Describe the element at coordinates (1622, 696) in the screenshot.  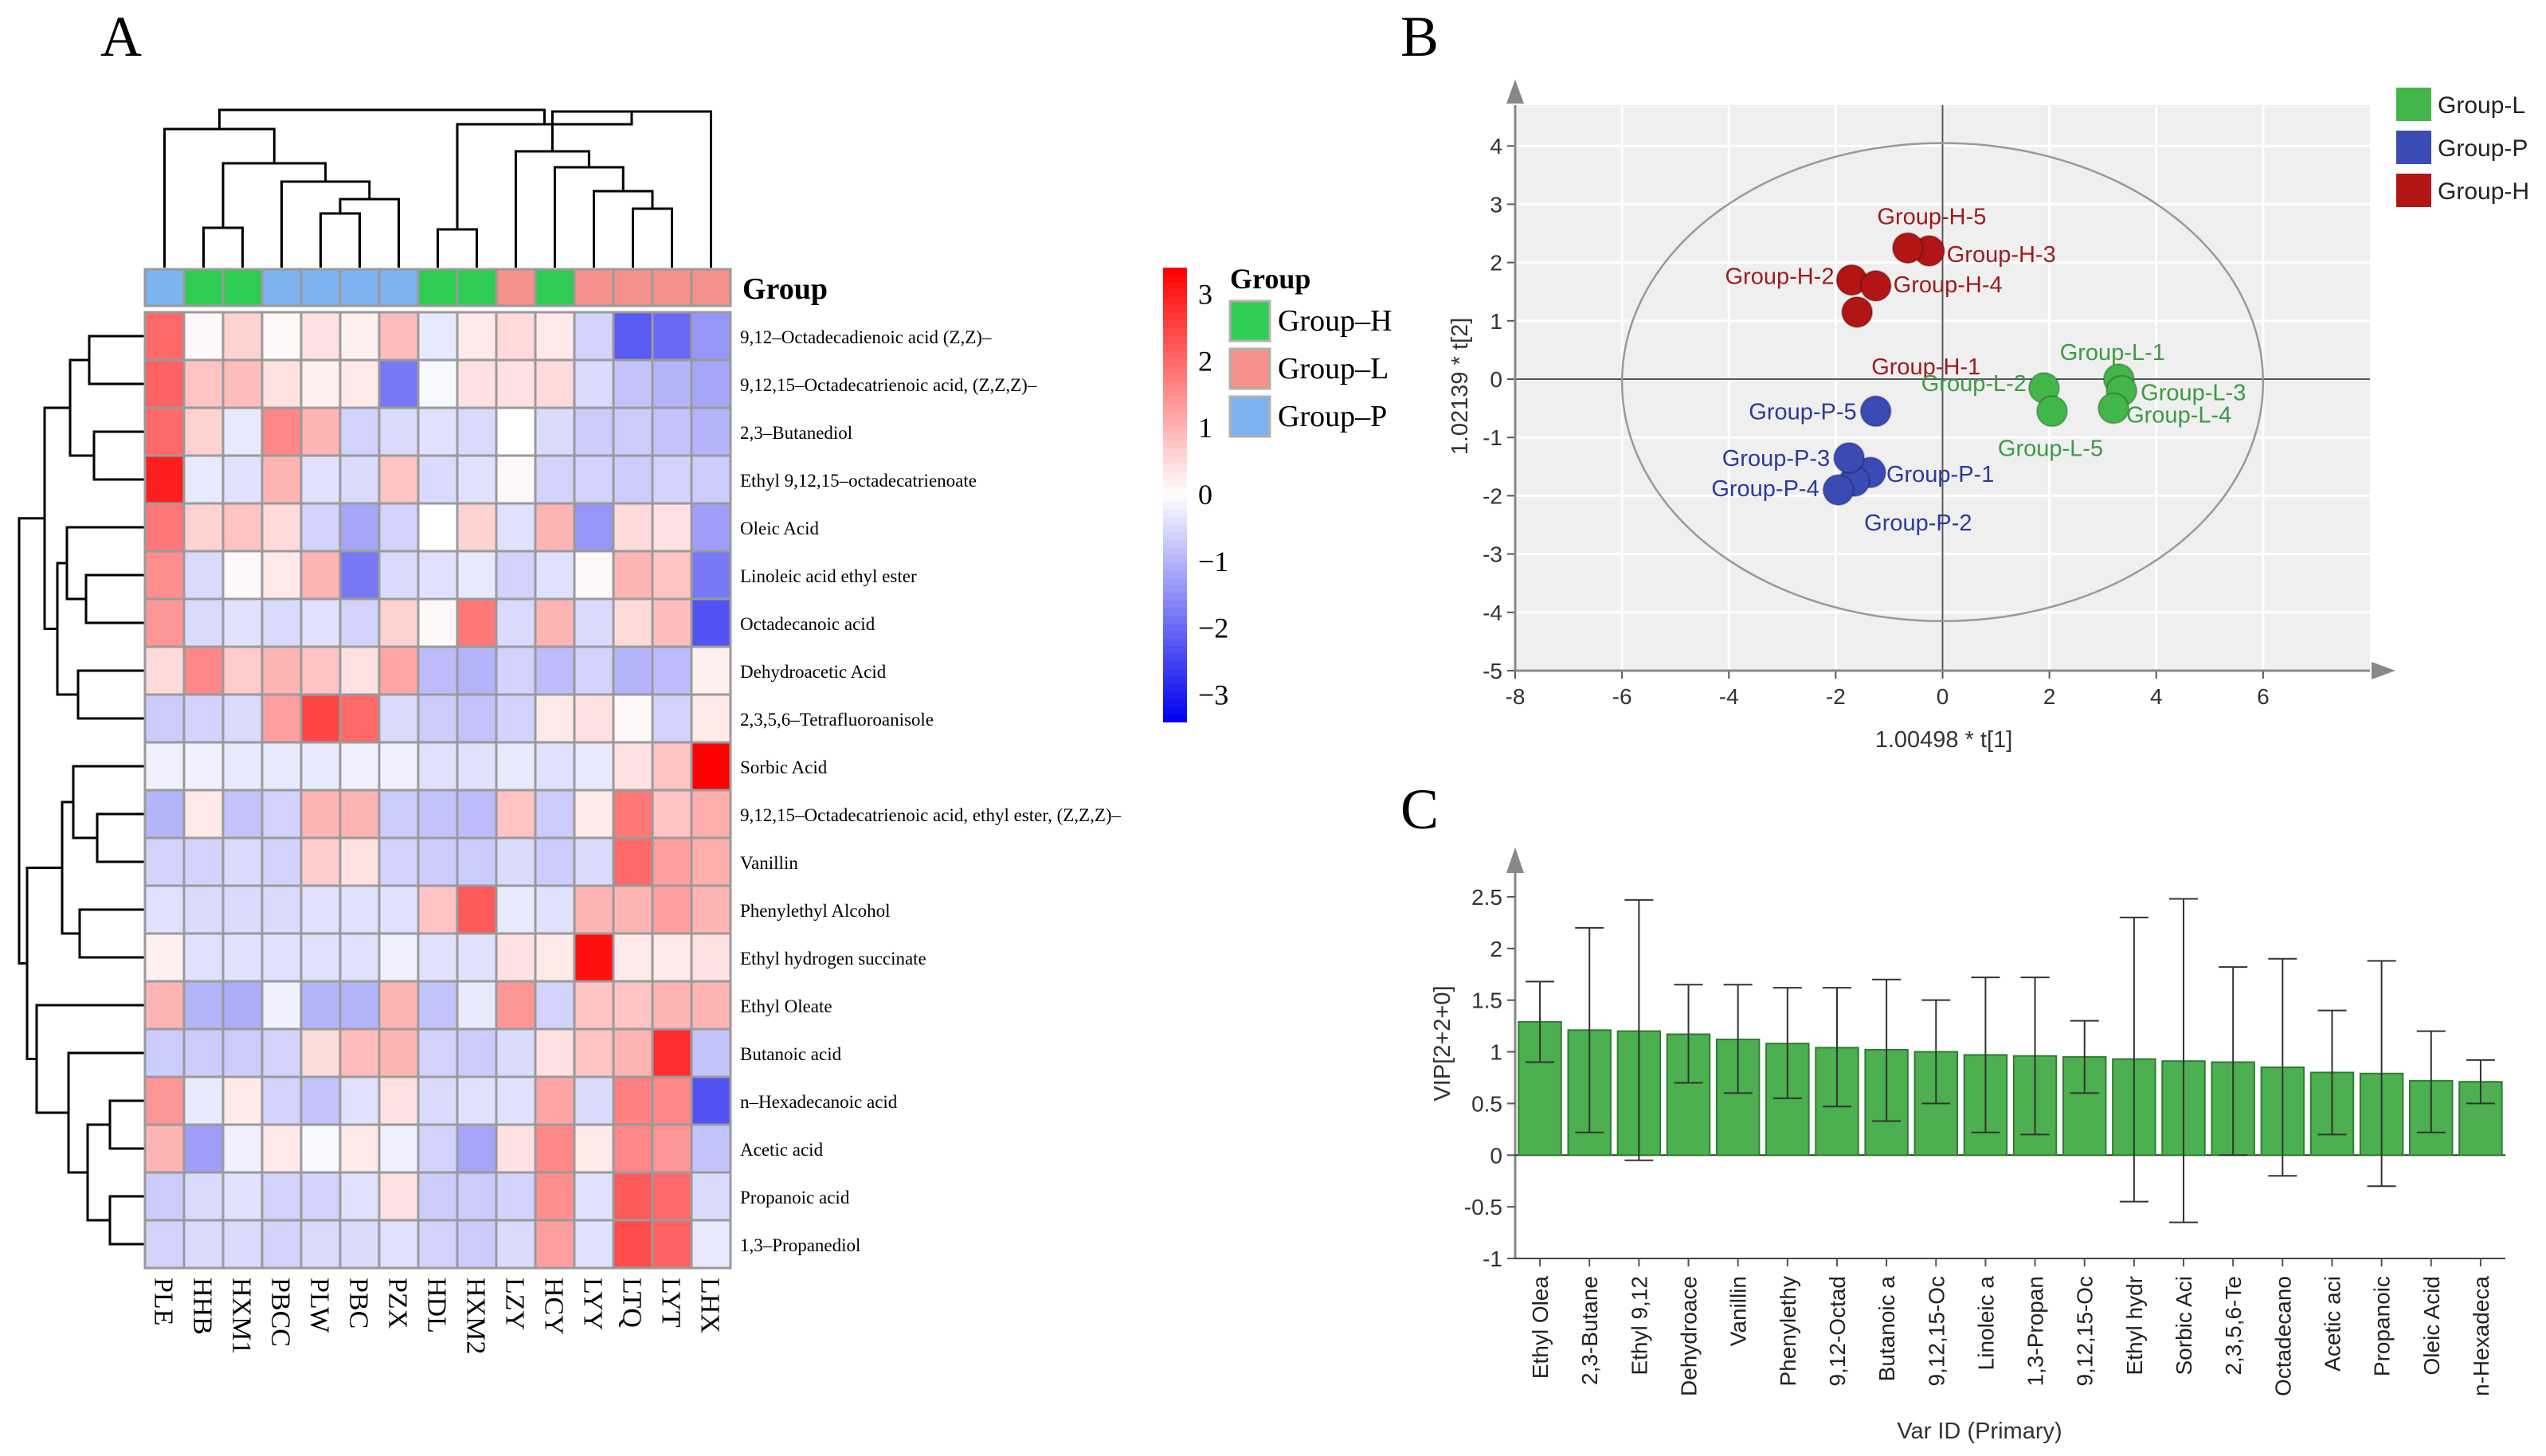
I see `x-tick-label: -6` at that location.